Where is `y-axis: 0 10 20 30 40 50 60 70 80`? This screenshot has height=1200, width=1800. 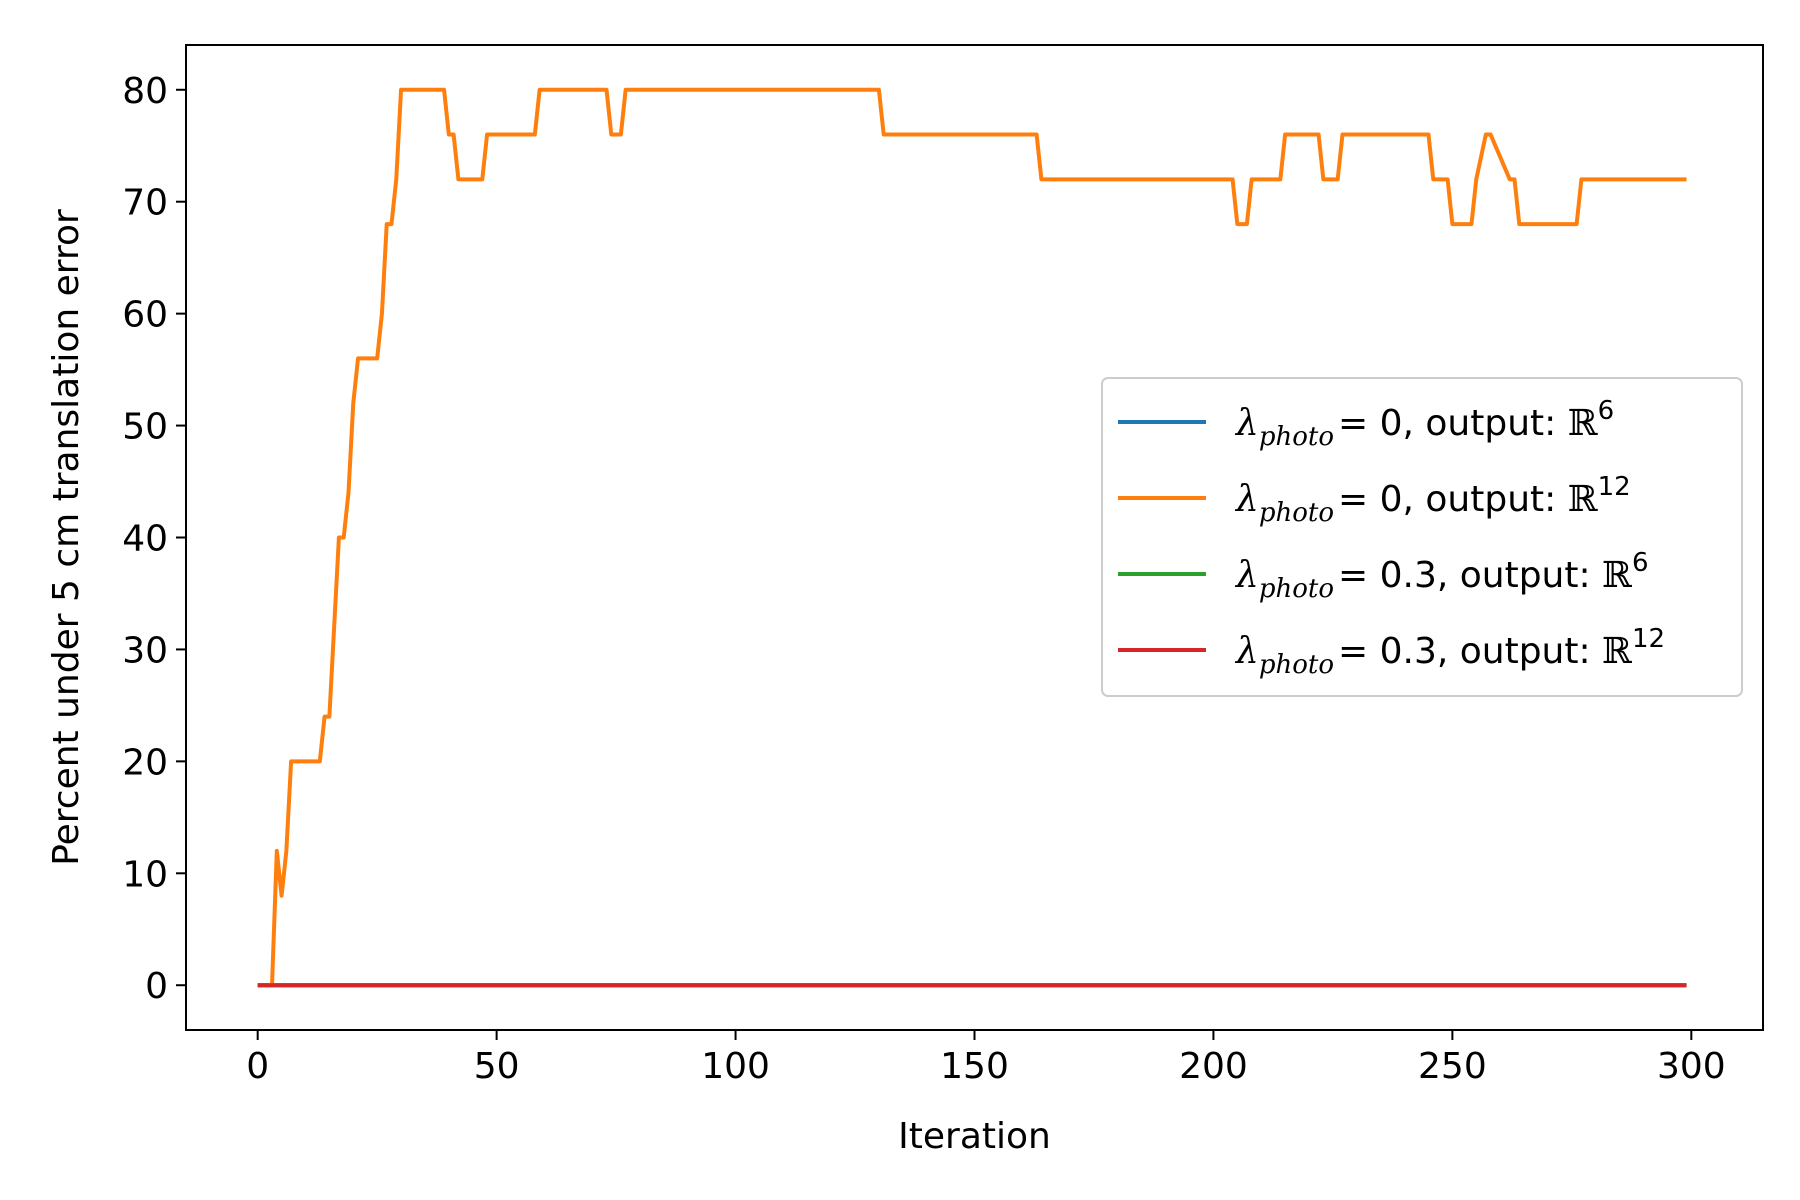
y-axis: 0 10 20 30 40 50 60 70 80 is located at coordinates (154, 539).